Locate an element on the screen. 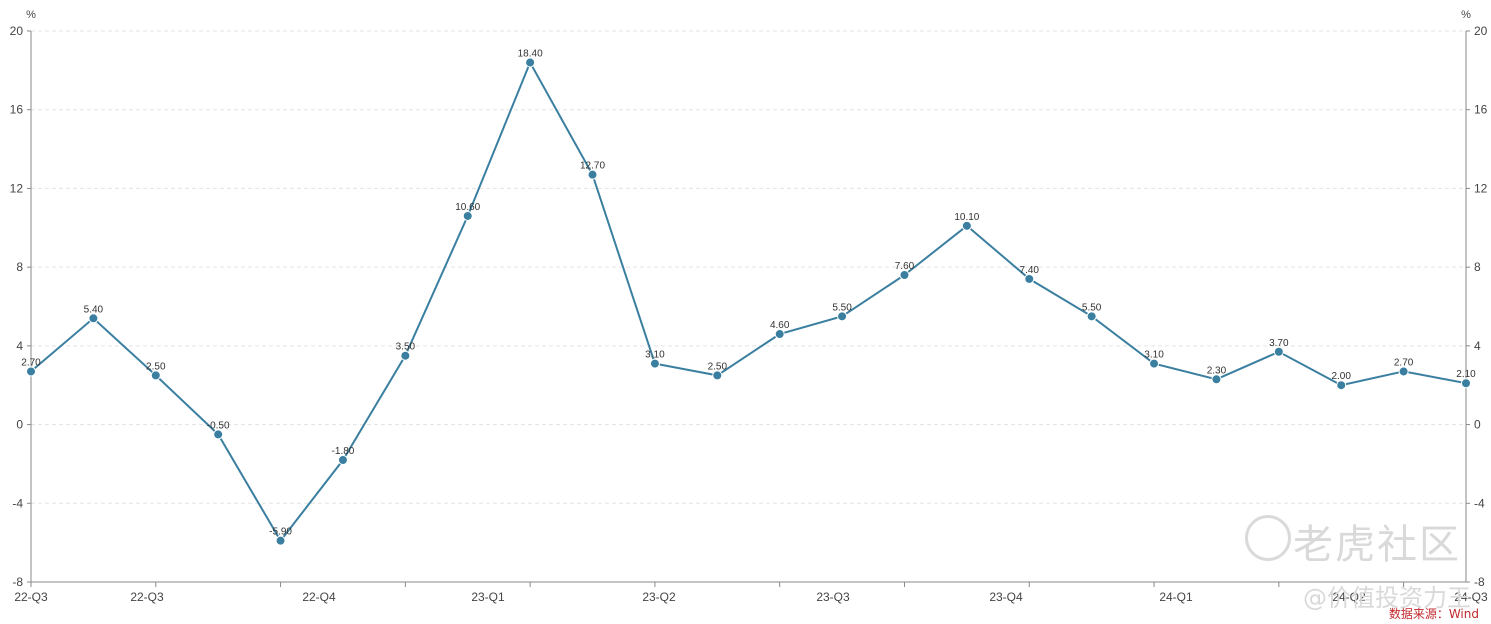 This screenshot has width=1491, height=624. x-tick-label: 24-Q2 is located at coordinates (1349, 597).